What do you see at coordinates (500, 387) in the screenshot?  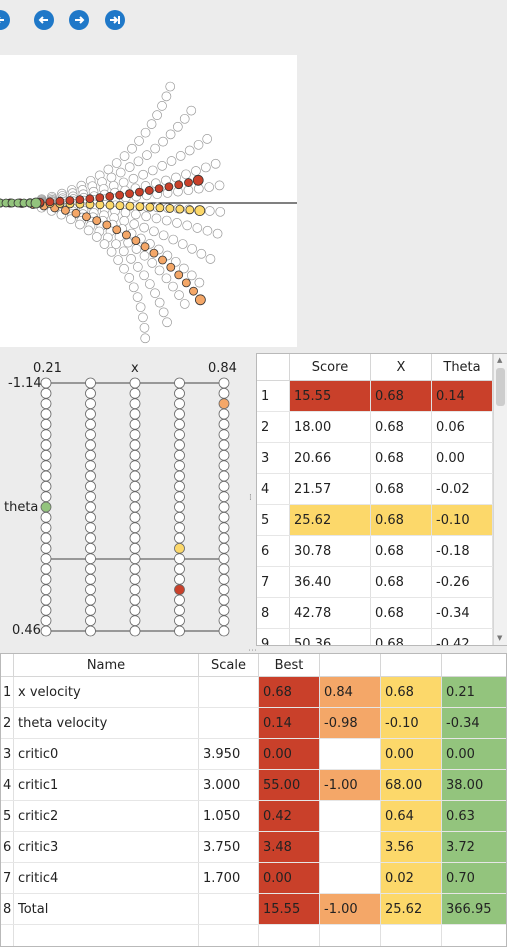 I see `scroll-thumb` at bounding box center [500, 387].